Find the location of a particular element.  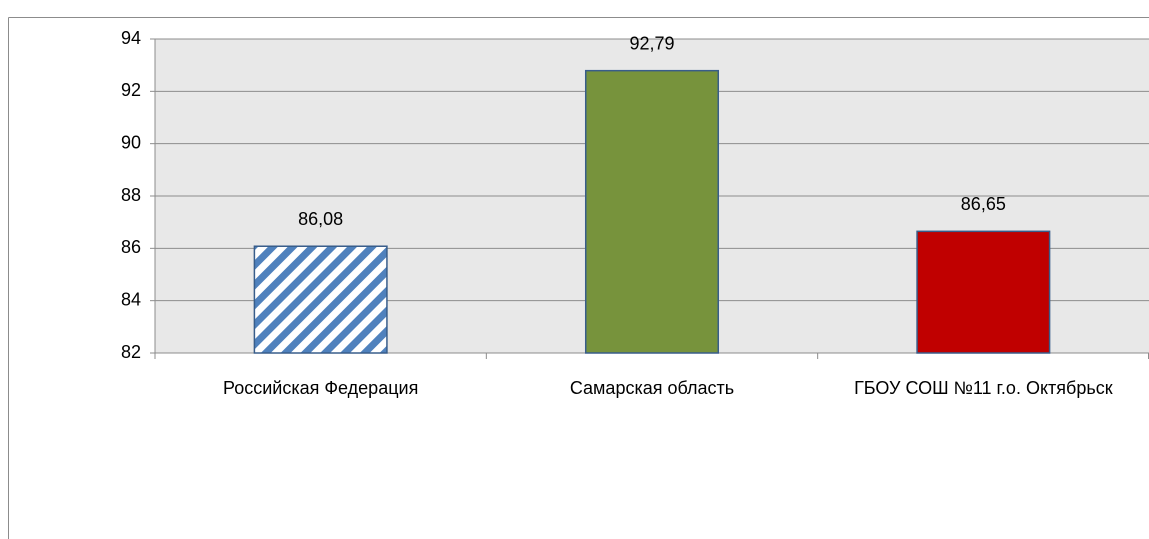

value-label: 86,65 is located at coordinates (983, 204).